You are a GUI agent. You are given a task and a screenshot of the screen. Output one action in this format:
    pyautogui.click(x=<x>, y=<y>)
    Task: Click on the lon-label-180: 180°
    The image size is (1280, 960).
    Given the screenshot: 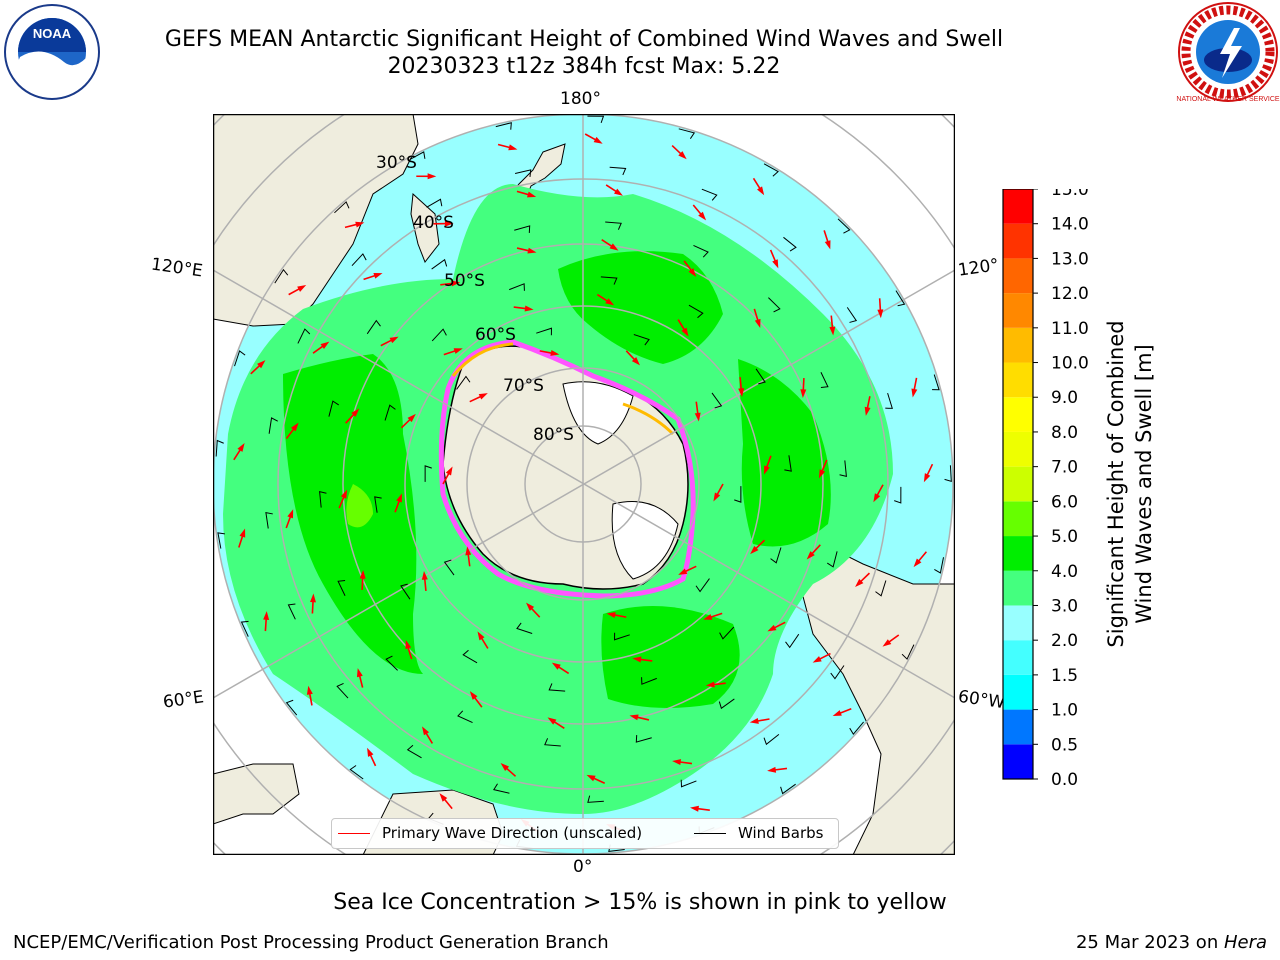 What is the action you would take?
    pyautogui.click(x=580, y=99)
    